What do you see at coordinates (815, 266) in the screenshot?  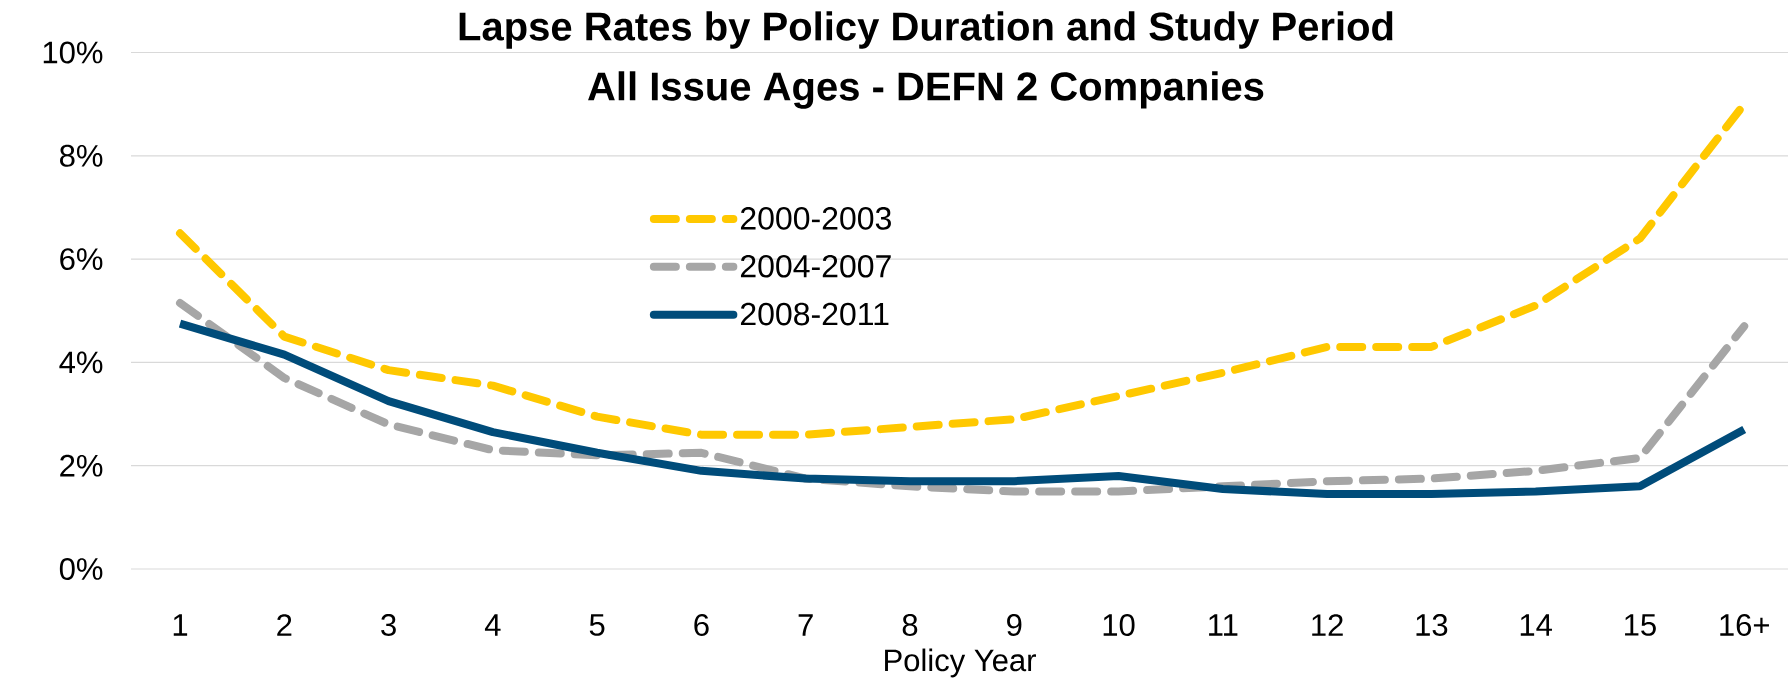 I see `legend-label: 2004-2007` at bounding box center [815, 266].